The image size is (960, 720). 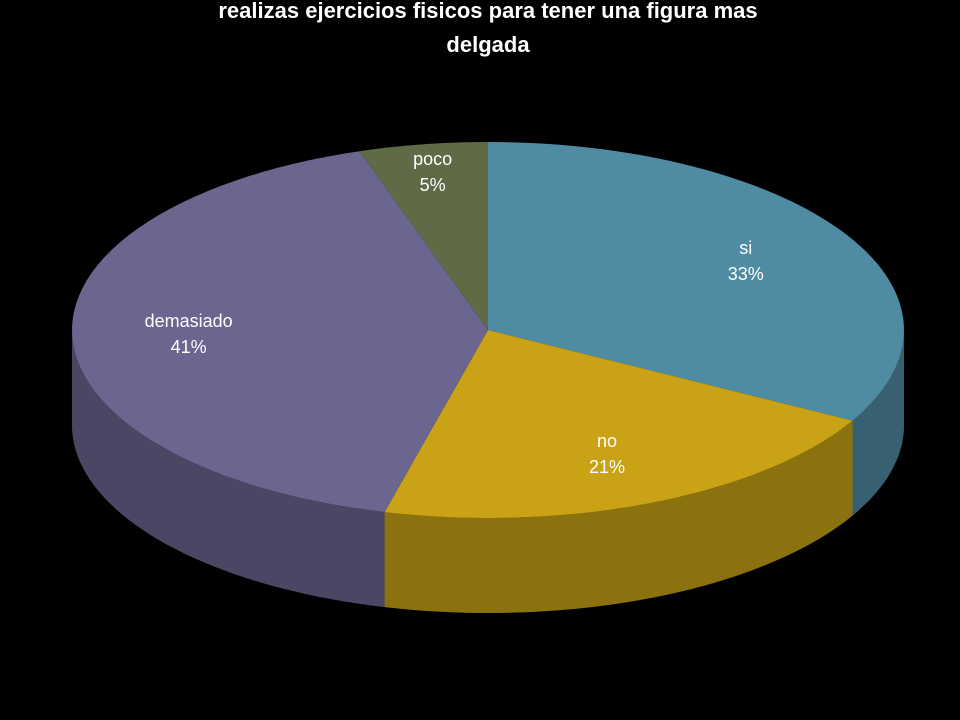 I want to click on slice-value-label: 5%, so click(x=433, y=185).